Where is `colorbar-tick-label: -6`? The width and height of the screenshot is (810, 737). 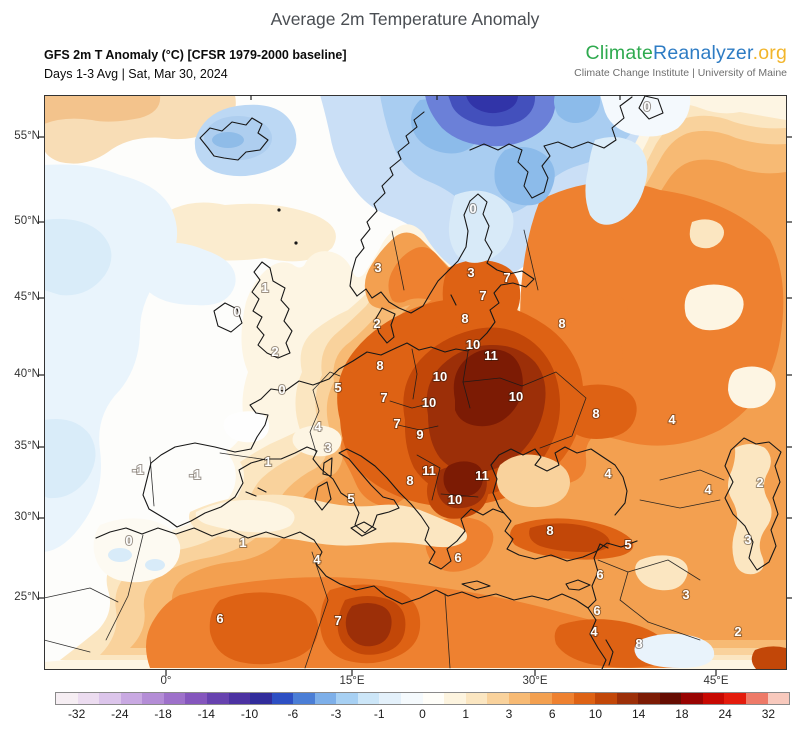
colorbar-tick-label: -6 is located at coordinates (293, 714).